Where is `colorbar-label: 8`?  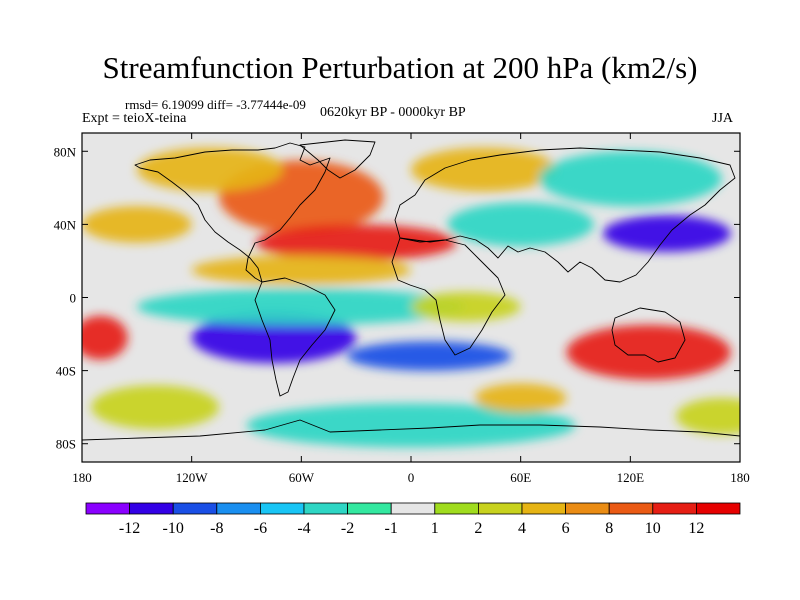
colorbar-label: 8 is located at coordinates (609, 528).